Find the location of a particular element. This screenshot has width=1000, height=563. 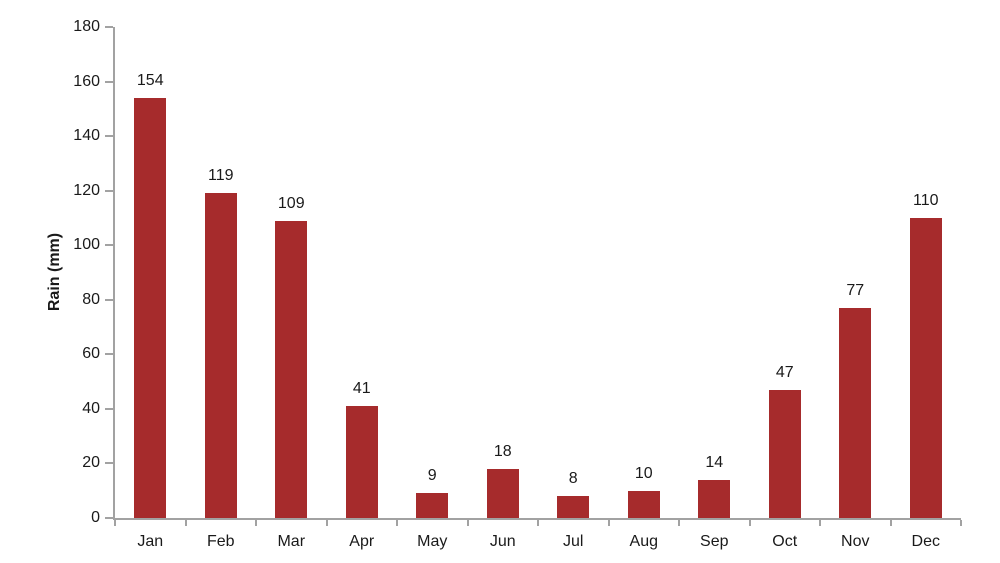

bar-value-label: 9 is located at coordinates (432, 476).